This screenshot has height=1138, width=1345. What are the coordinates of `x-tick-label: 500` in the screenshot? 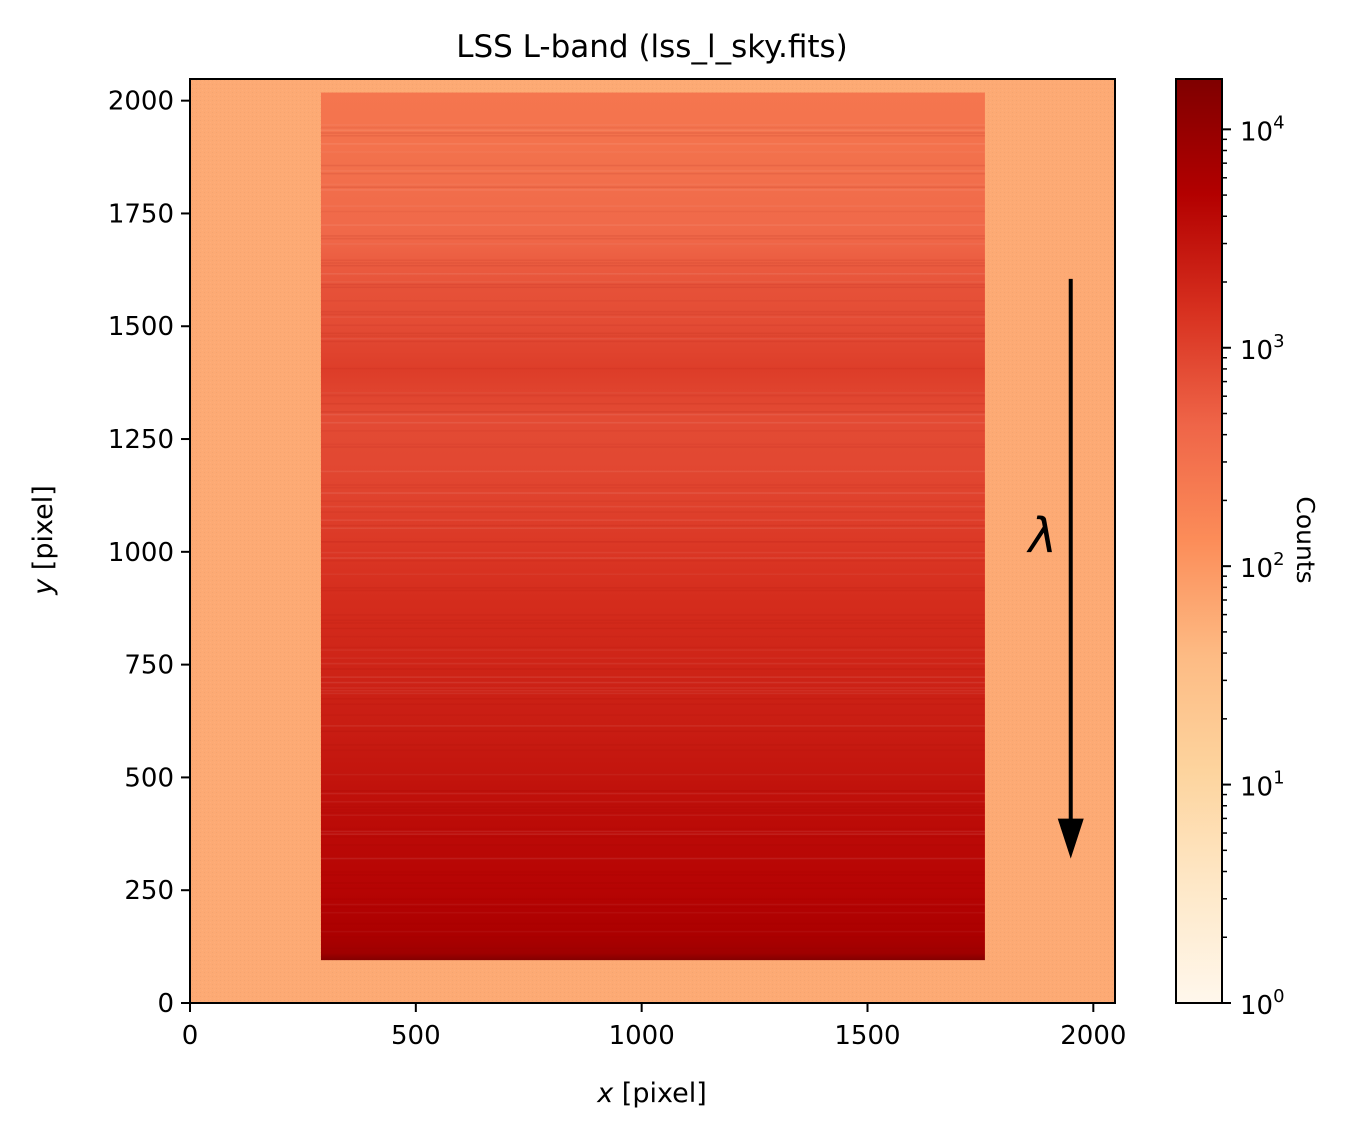 It's located at (416, 1036).